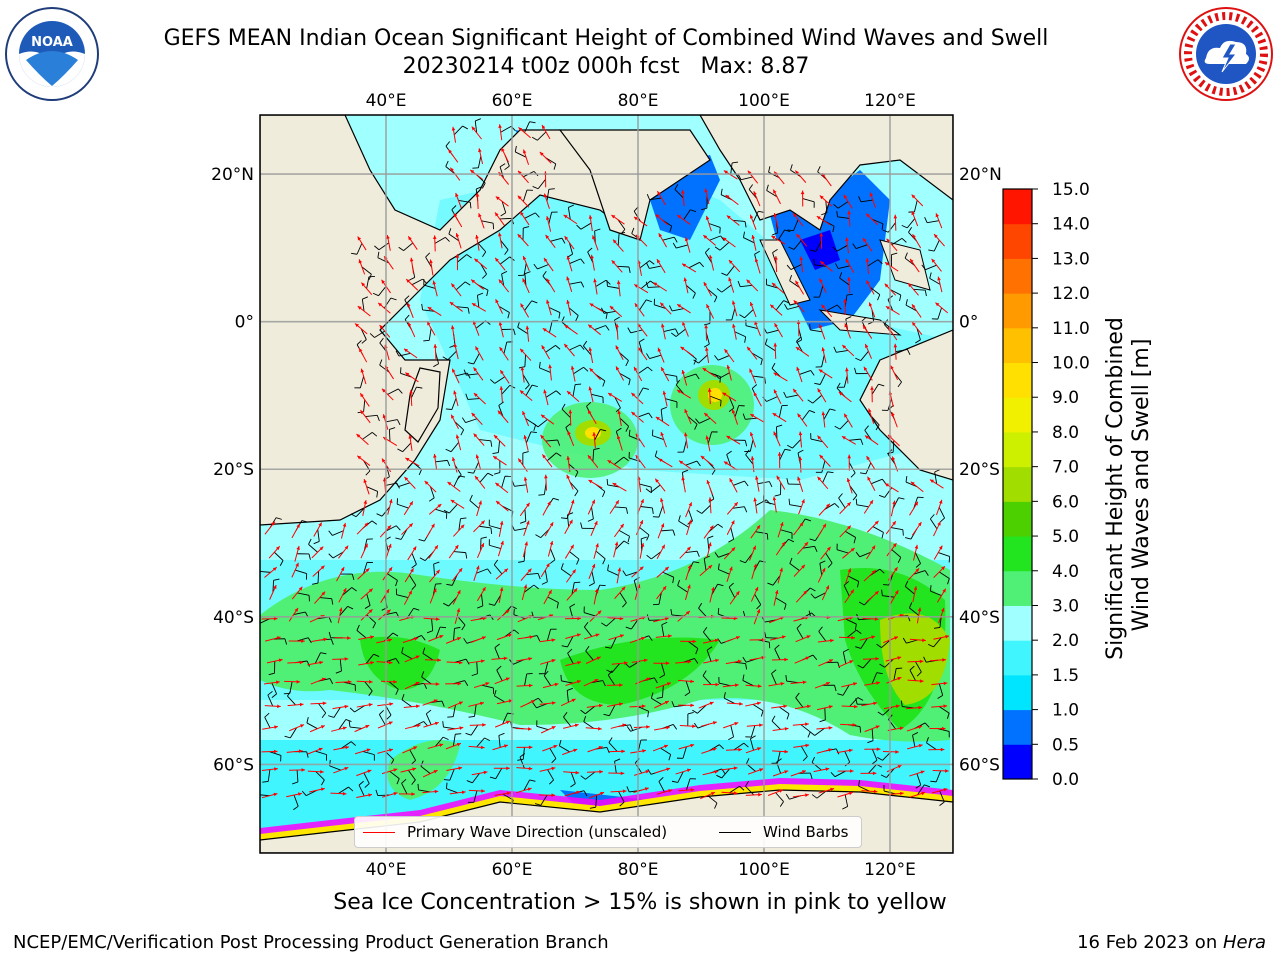 This screenshot has height=960, width=1280. What do you see at coordinates (450, 320) in the screenshot?
I see `land-africa` at bounding box center [450, 320].